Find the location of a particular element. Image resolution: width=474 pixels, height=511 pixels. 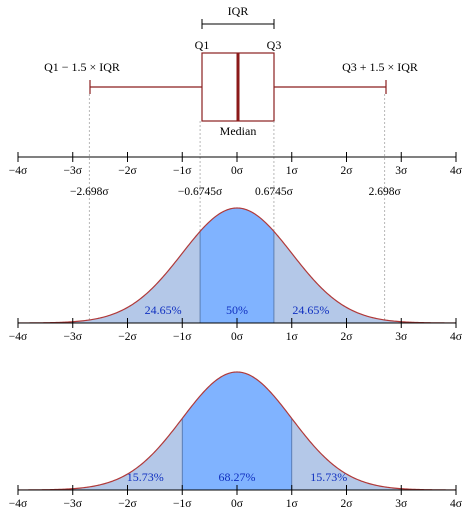

region-percent-label: 68.27% is located at coordinates (237, 477).